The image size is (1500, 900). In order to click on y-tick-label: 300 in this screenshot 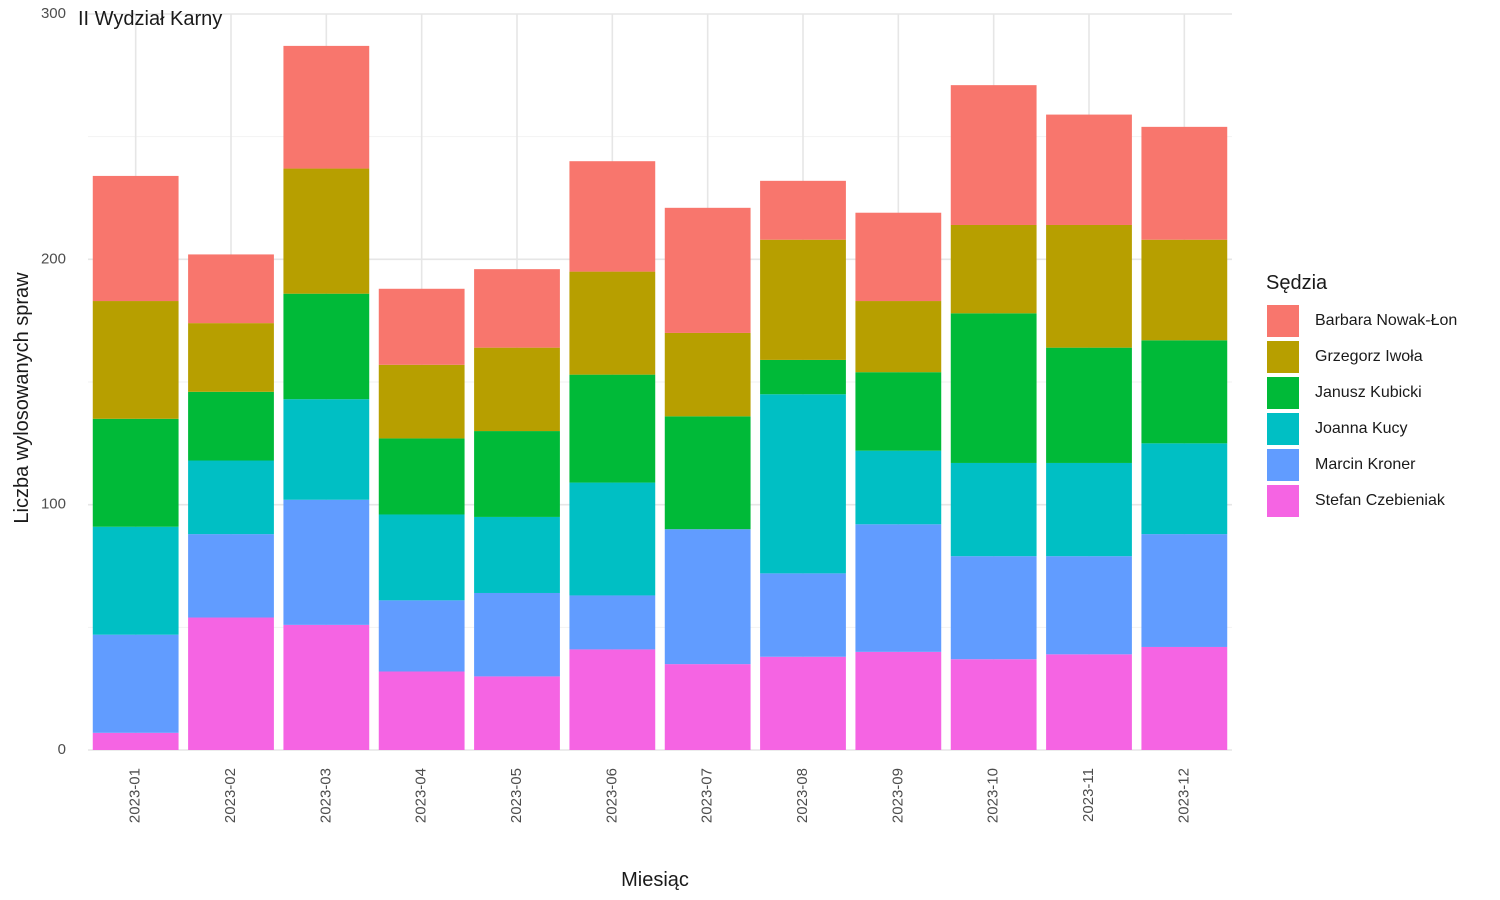, I will do `click(53, 13)`.